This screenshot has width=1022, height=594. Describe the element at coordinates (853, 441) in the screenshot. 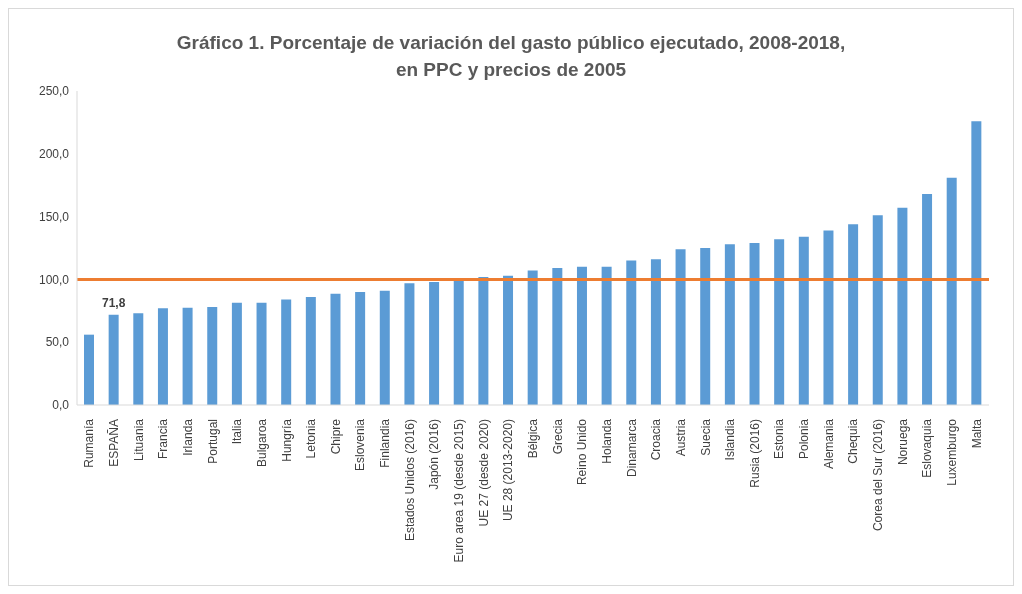

I see `x-tick-label: Chequia` at that location.